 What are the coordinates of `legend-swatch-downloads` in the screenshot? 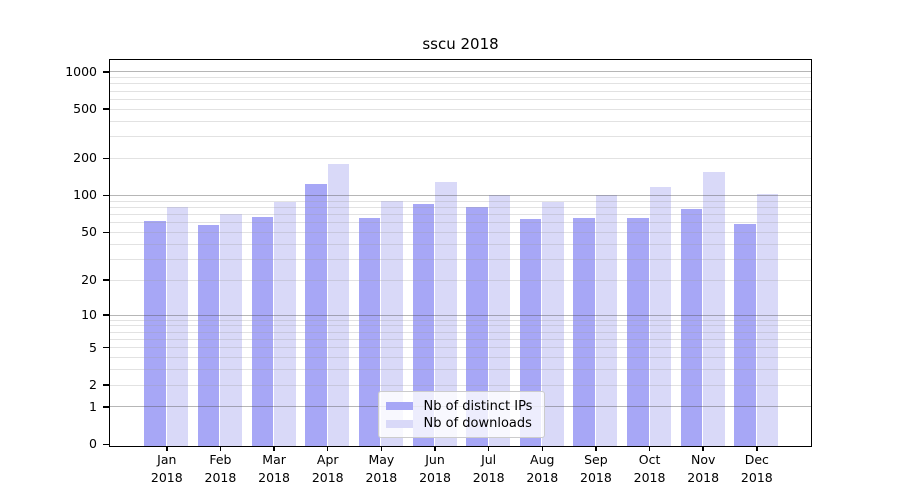 It's located at (399, 423).